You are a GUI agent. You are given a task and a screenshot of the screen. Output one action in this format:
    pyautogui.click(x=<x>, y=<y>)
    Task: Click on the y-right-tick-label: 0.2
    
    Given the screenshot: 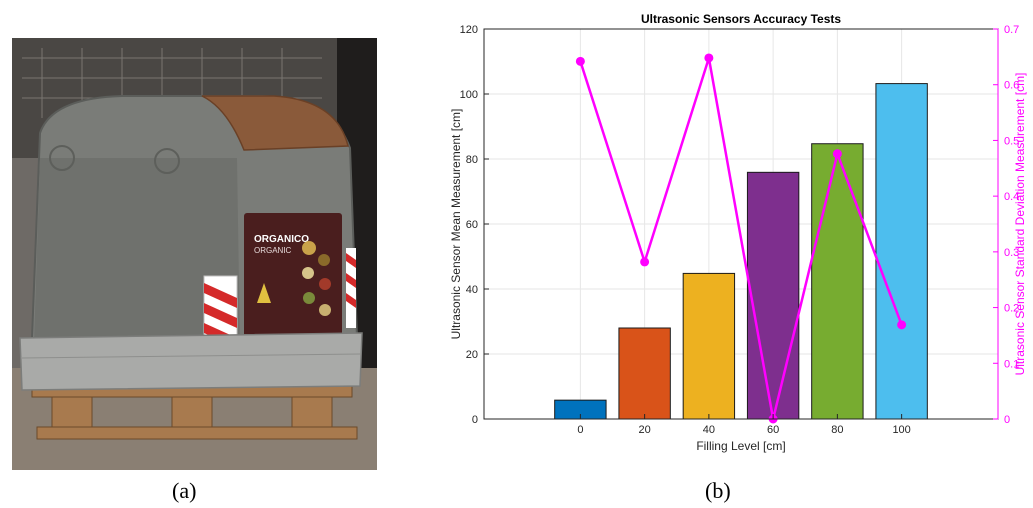 What is the action you would take?
    pyautogui.click(x=1011, y=309)
    